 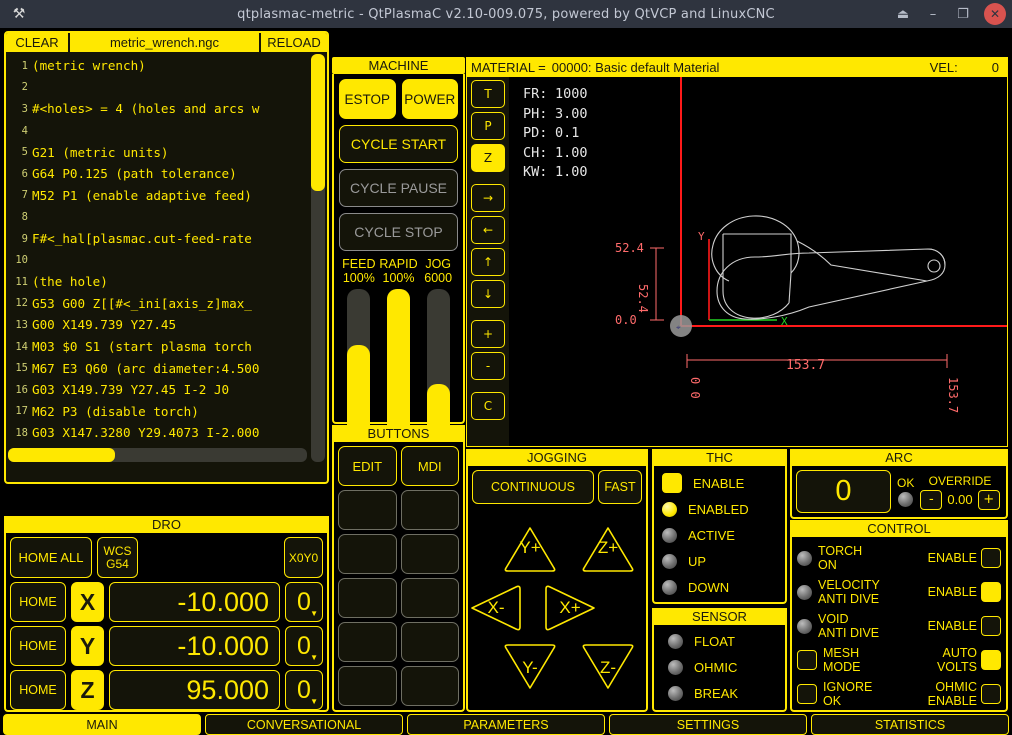 I want to click on sensor-led-row-float: FLOAT, so click(x=726, y=641).